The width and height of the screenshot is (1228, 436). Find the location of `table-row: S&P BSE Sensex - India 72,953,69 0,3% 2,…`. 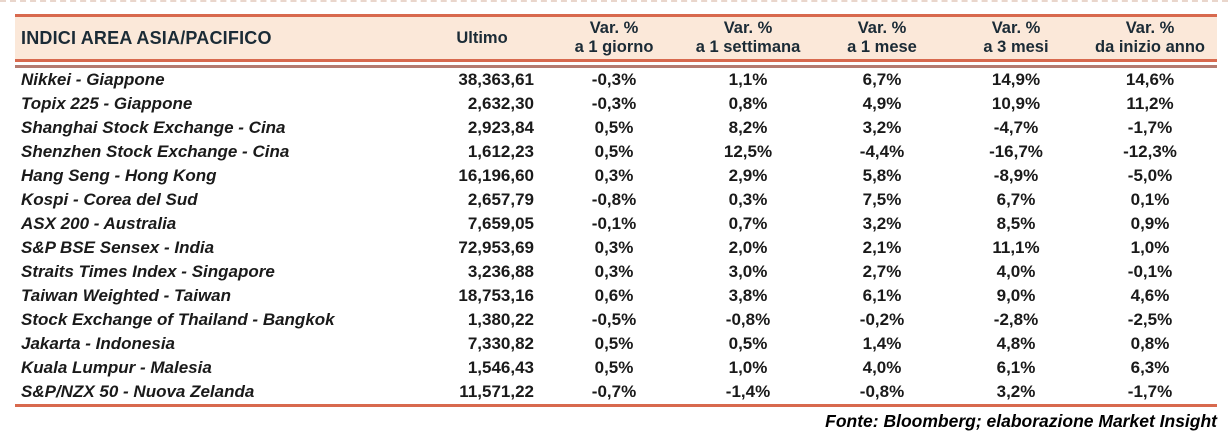

table-row: S&P BSE Sensex - India 72,953,69 0,3% 2,… is located at coordinates (616, 248).